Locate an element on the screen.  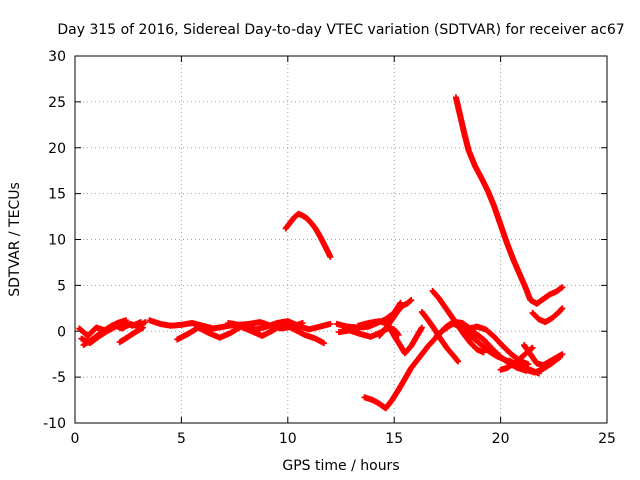
x-tick-label: 5 is located at coordinates (181, 439).